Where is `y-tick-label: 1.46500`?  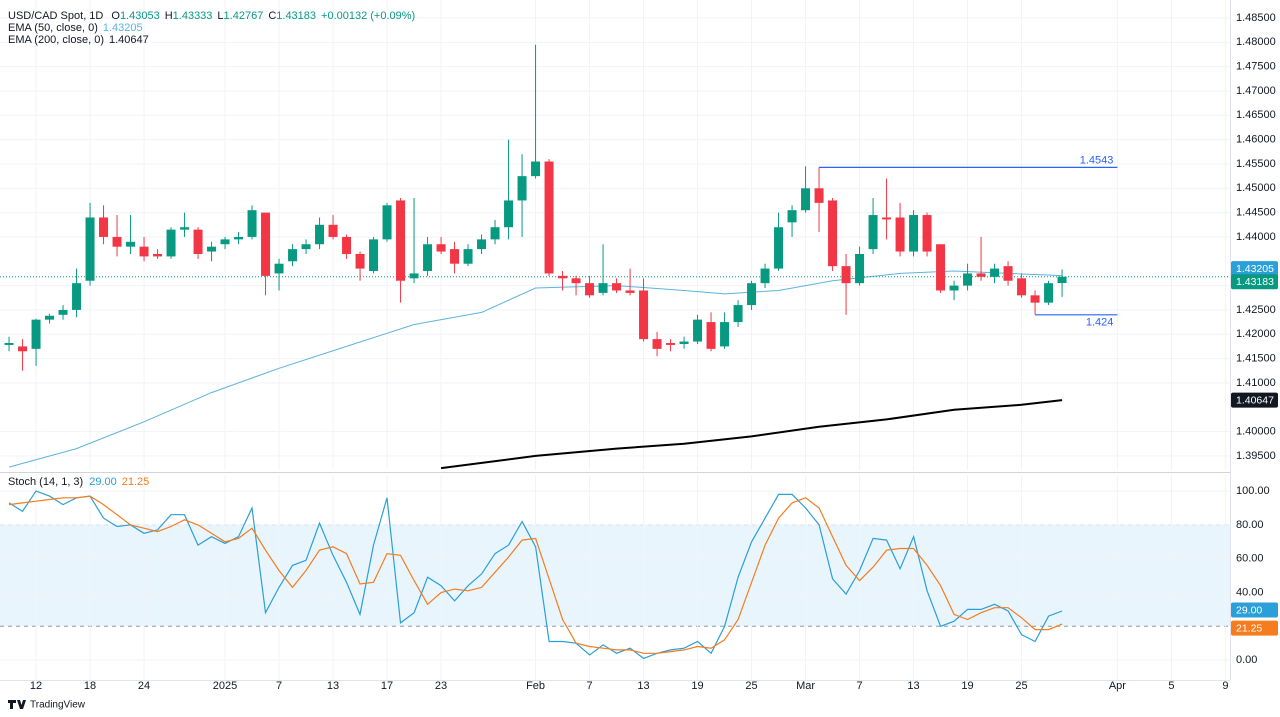 y-tick-label: 1.46500 is located at coordinates (1256, 115).